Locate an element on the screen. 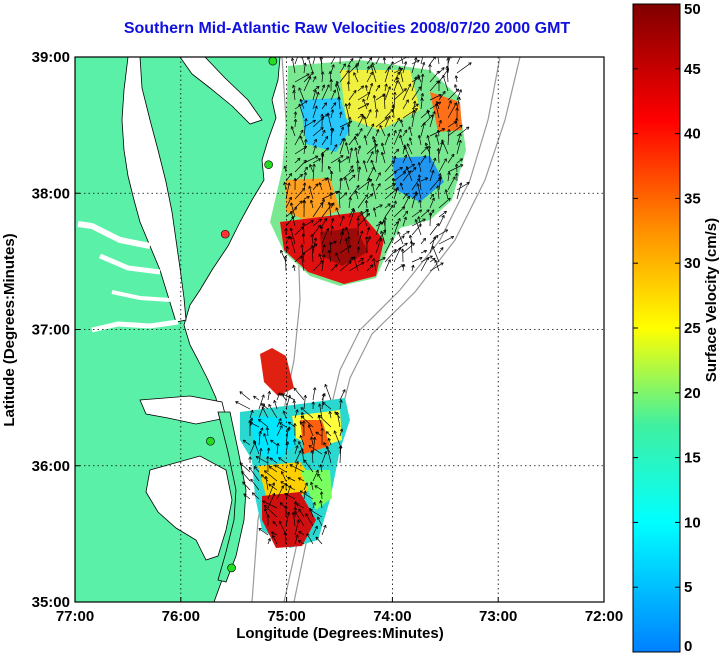 The width and height of the screenshot is (724, 659). chesapeake-bay is located at coordinates (154, 190).